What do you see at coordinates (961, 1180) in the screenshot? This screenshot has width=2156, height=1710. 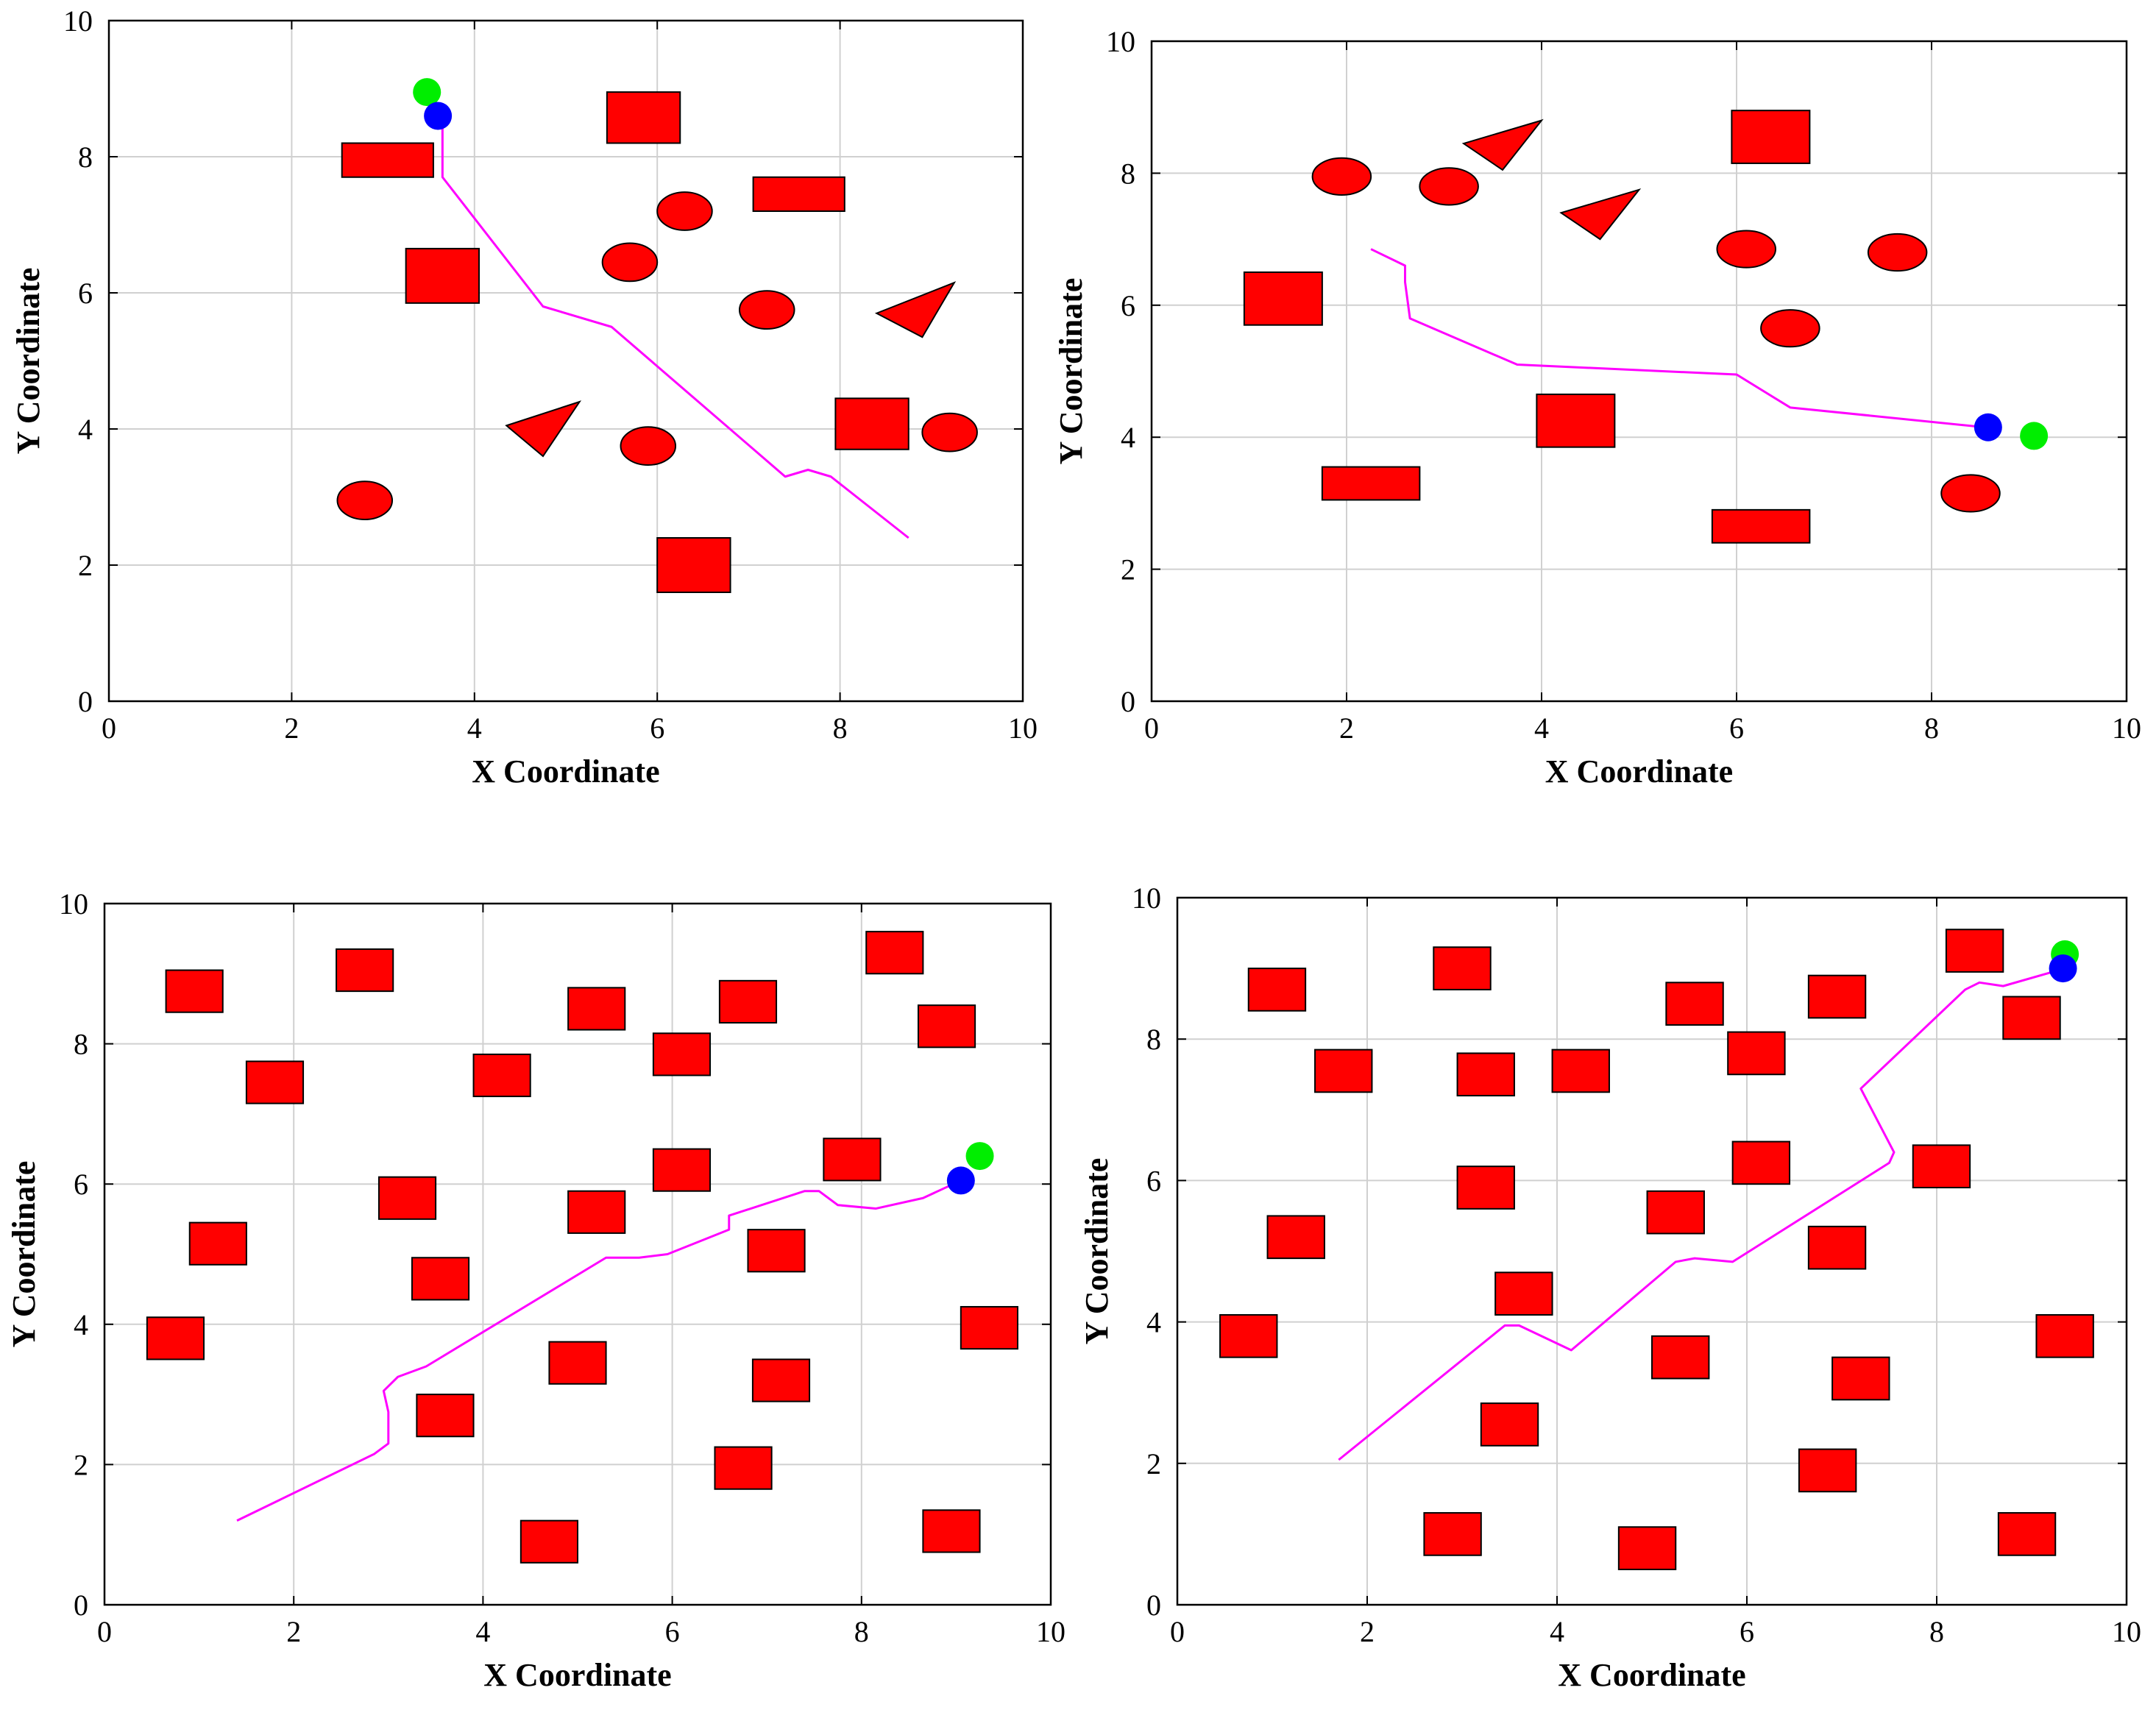 I see `agent-marker` at bounding box center [961, 1180].